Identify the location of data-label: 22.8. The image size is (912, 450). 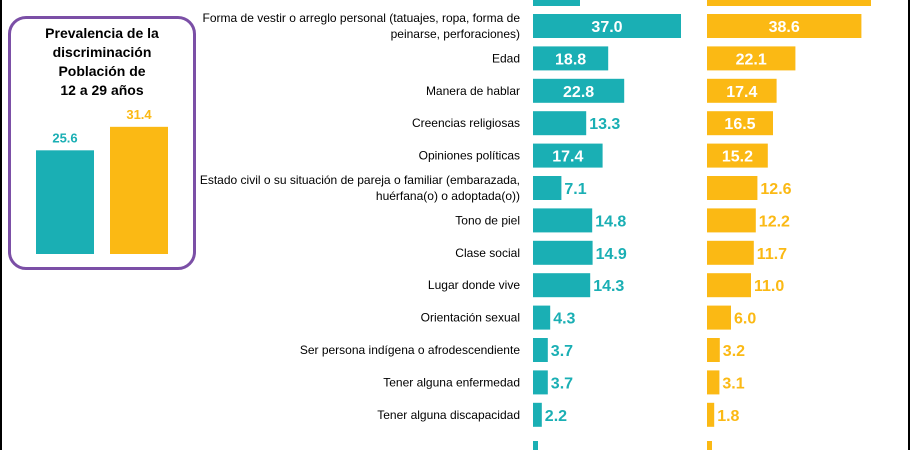
(578, 92).